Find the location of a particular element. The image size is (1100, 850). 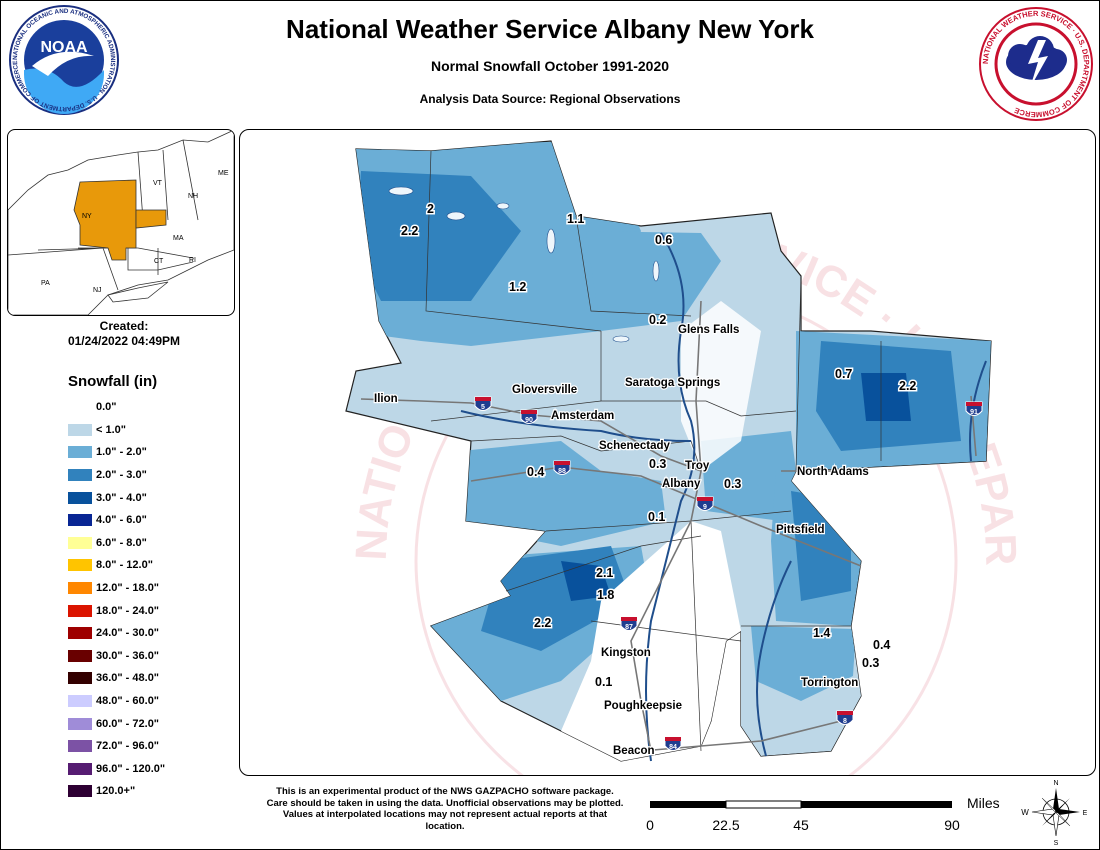

lakes is located at coordinates (524, 264).